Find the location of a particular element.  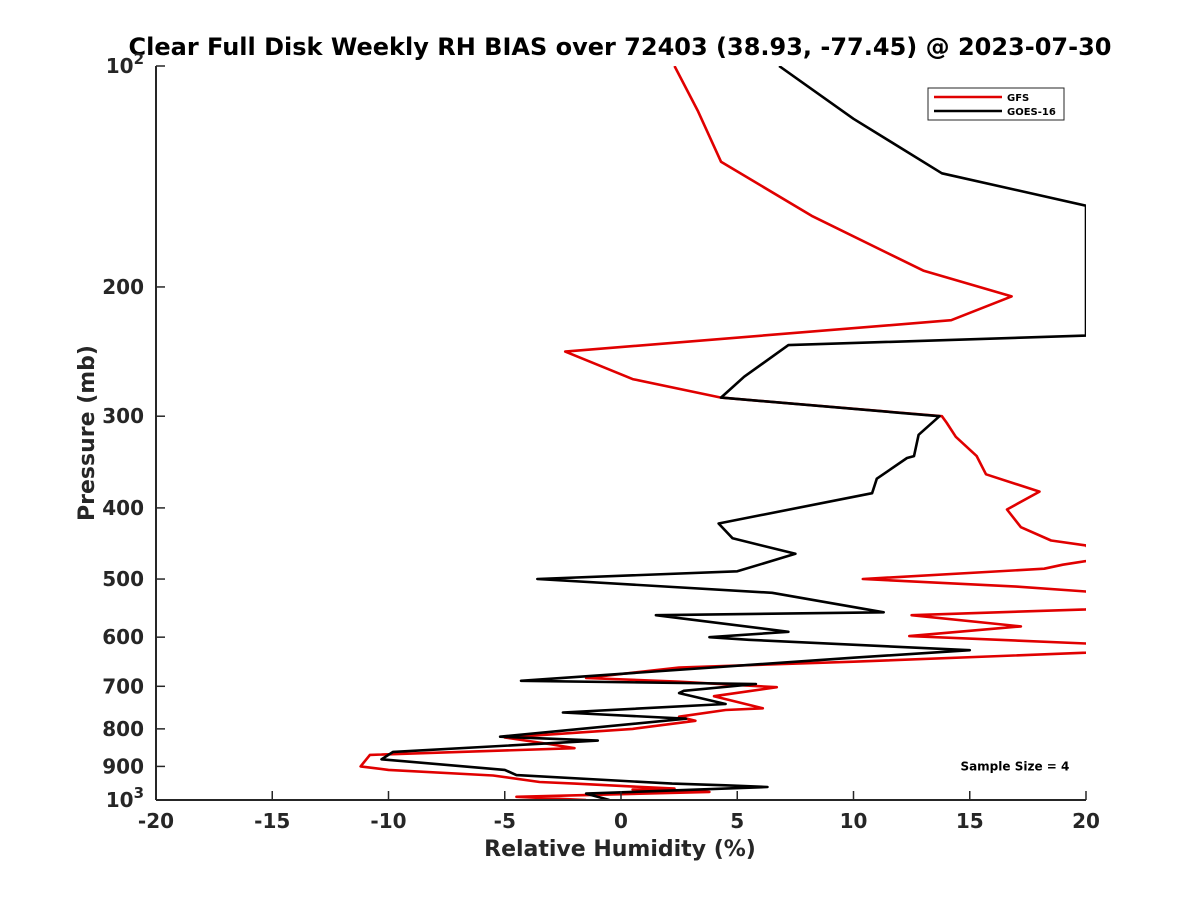

x-axis-title: Relative Humidity (%) is located at coordinates (620, 849).